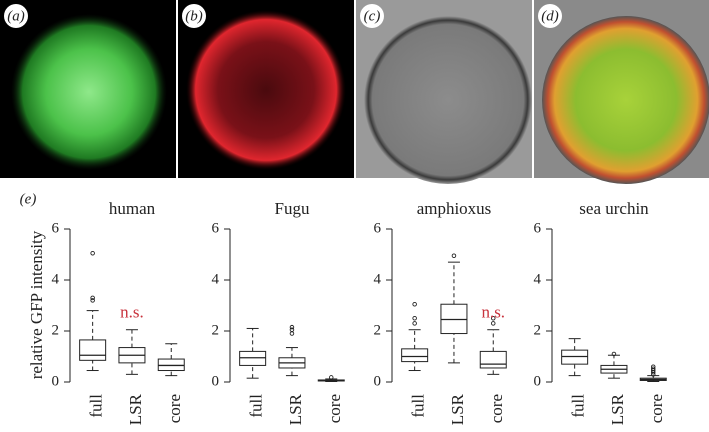 This screenshot has height=432, width=709. Describe the element at coordinates (621, 92) in the screenshot. I see `image-d` at that location.